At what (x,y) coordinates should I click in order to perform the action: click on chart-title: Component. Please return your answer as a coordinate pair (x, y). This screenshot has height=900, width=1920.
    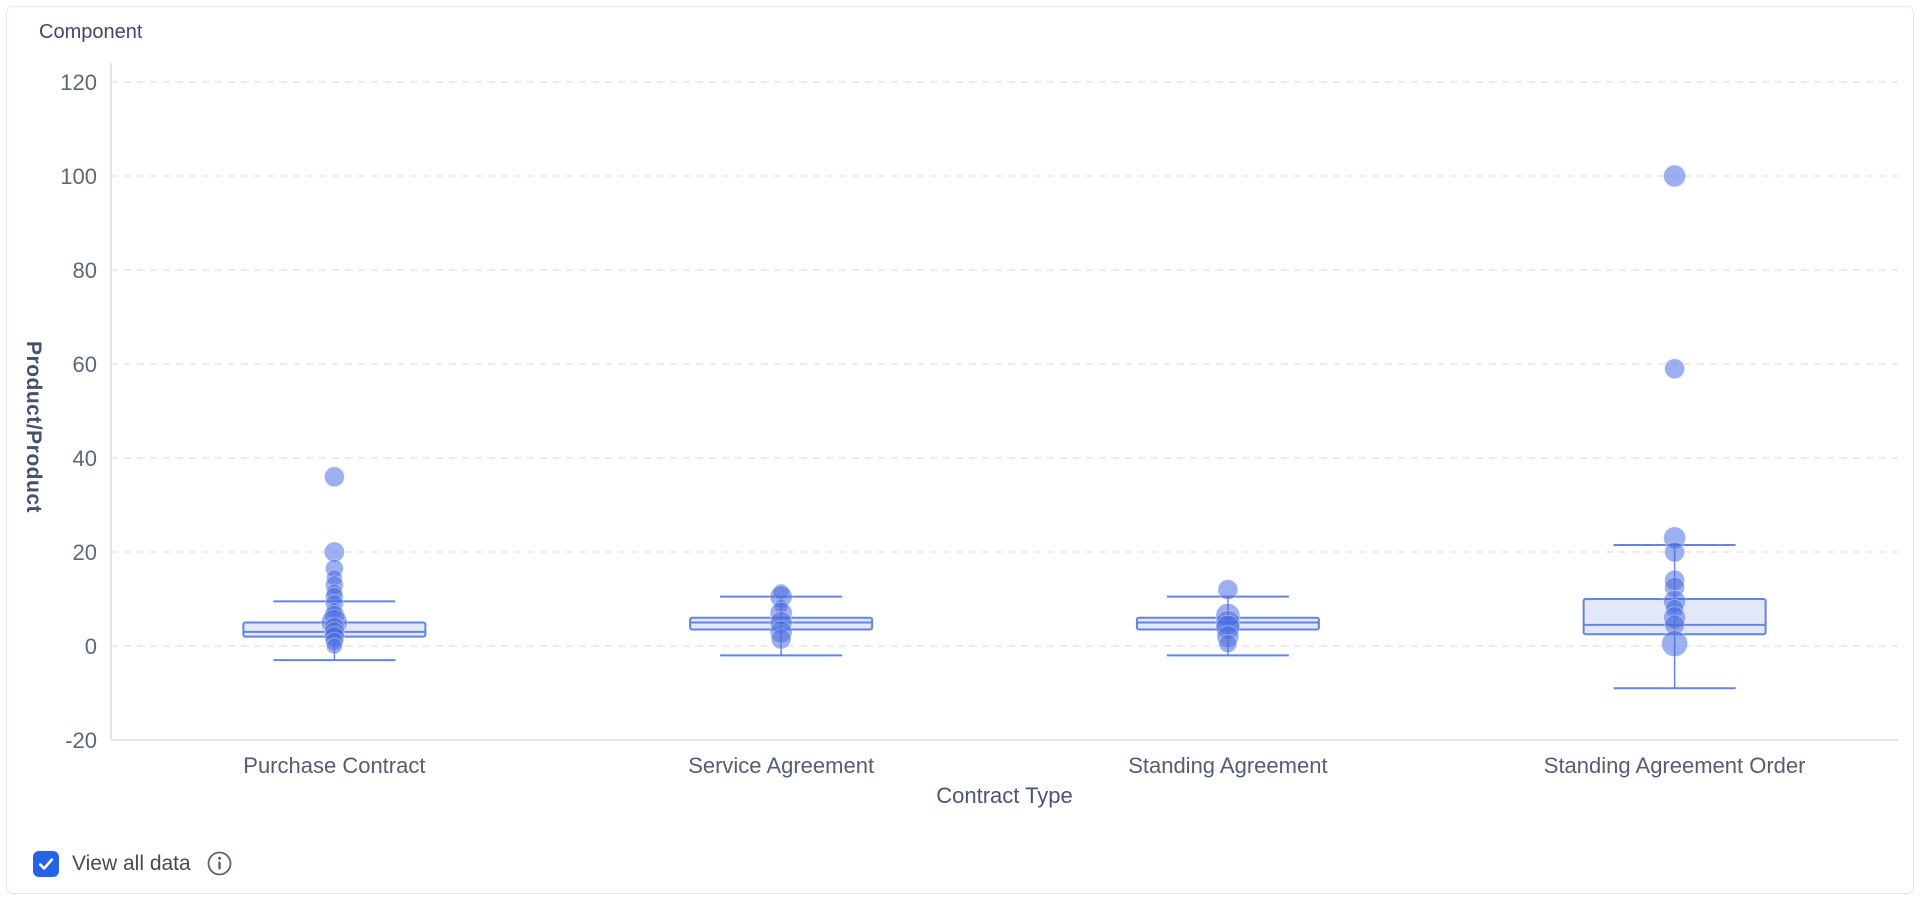
    Looking at the image, I should click on (91, 32).